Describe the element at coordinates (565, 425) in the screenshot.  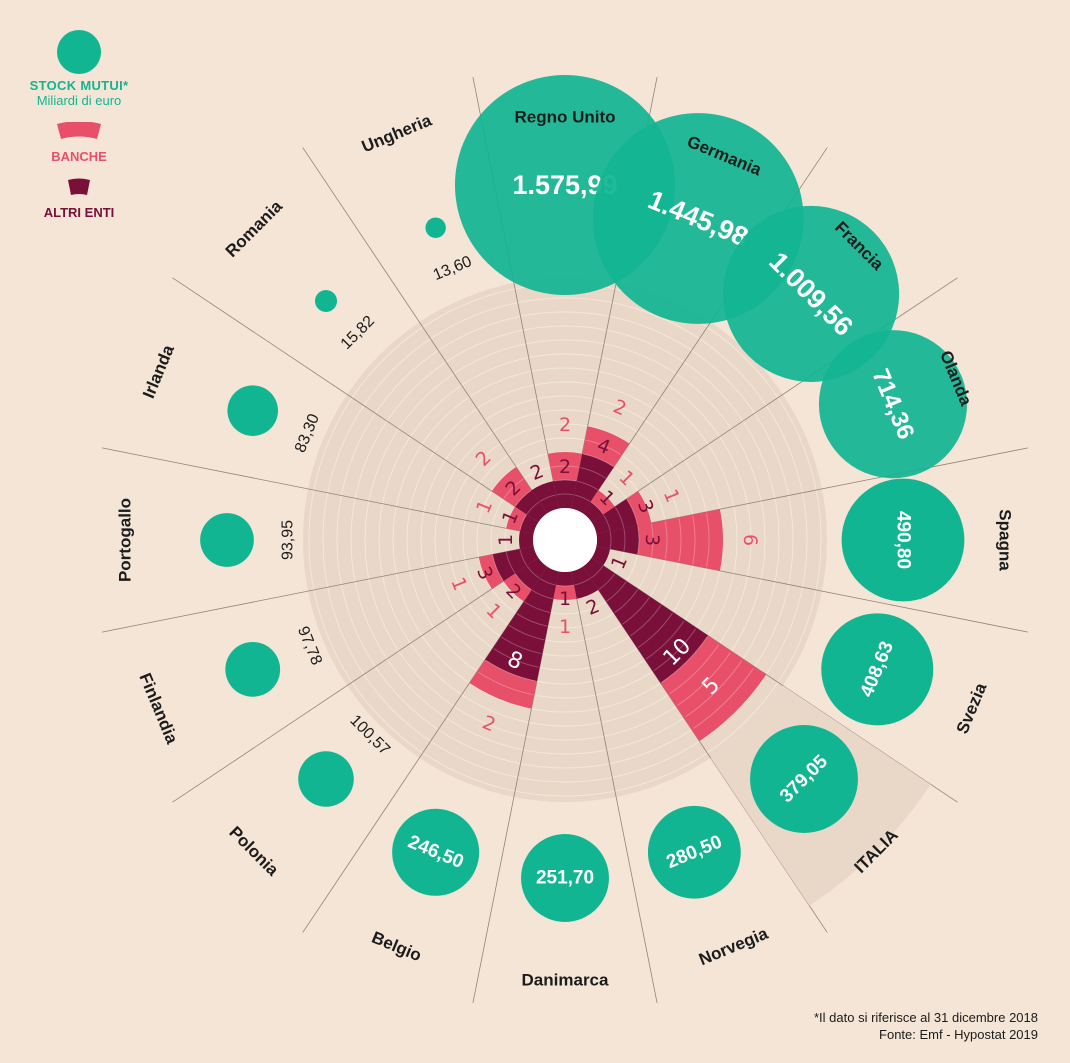
I see `count-banche: 2` at that location.